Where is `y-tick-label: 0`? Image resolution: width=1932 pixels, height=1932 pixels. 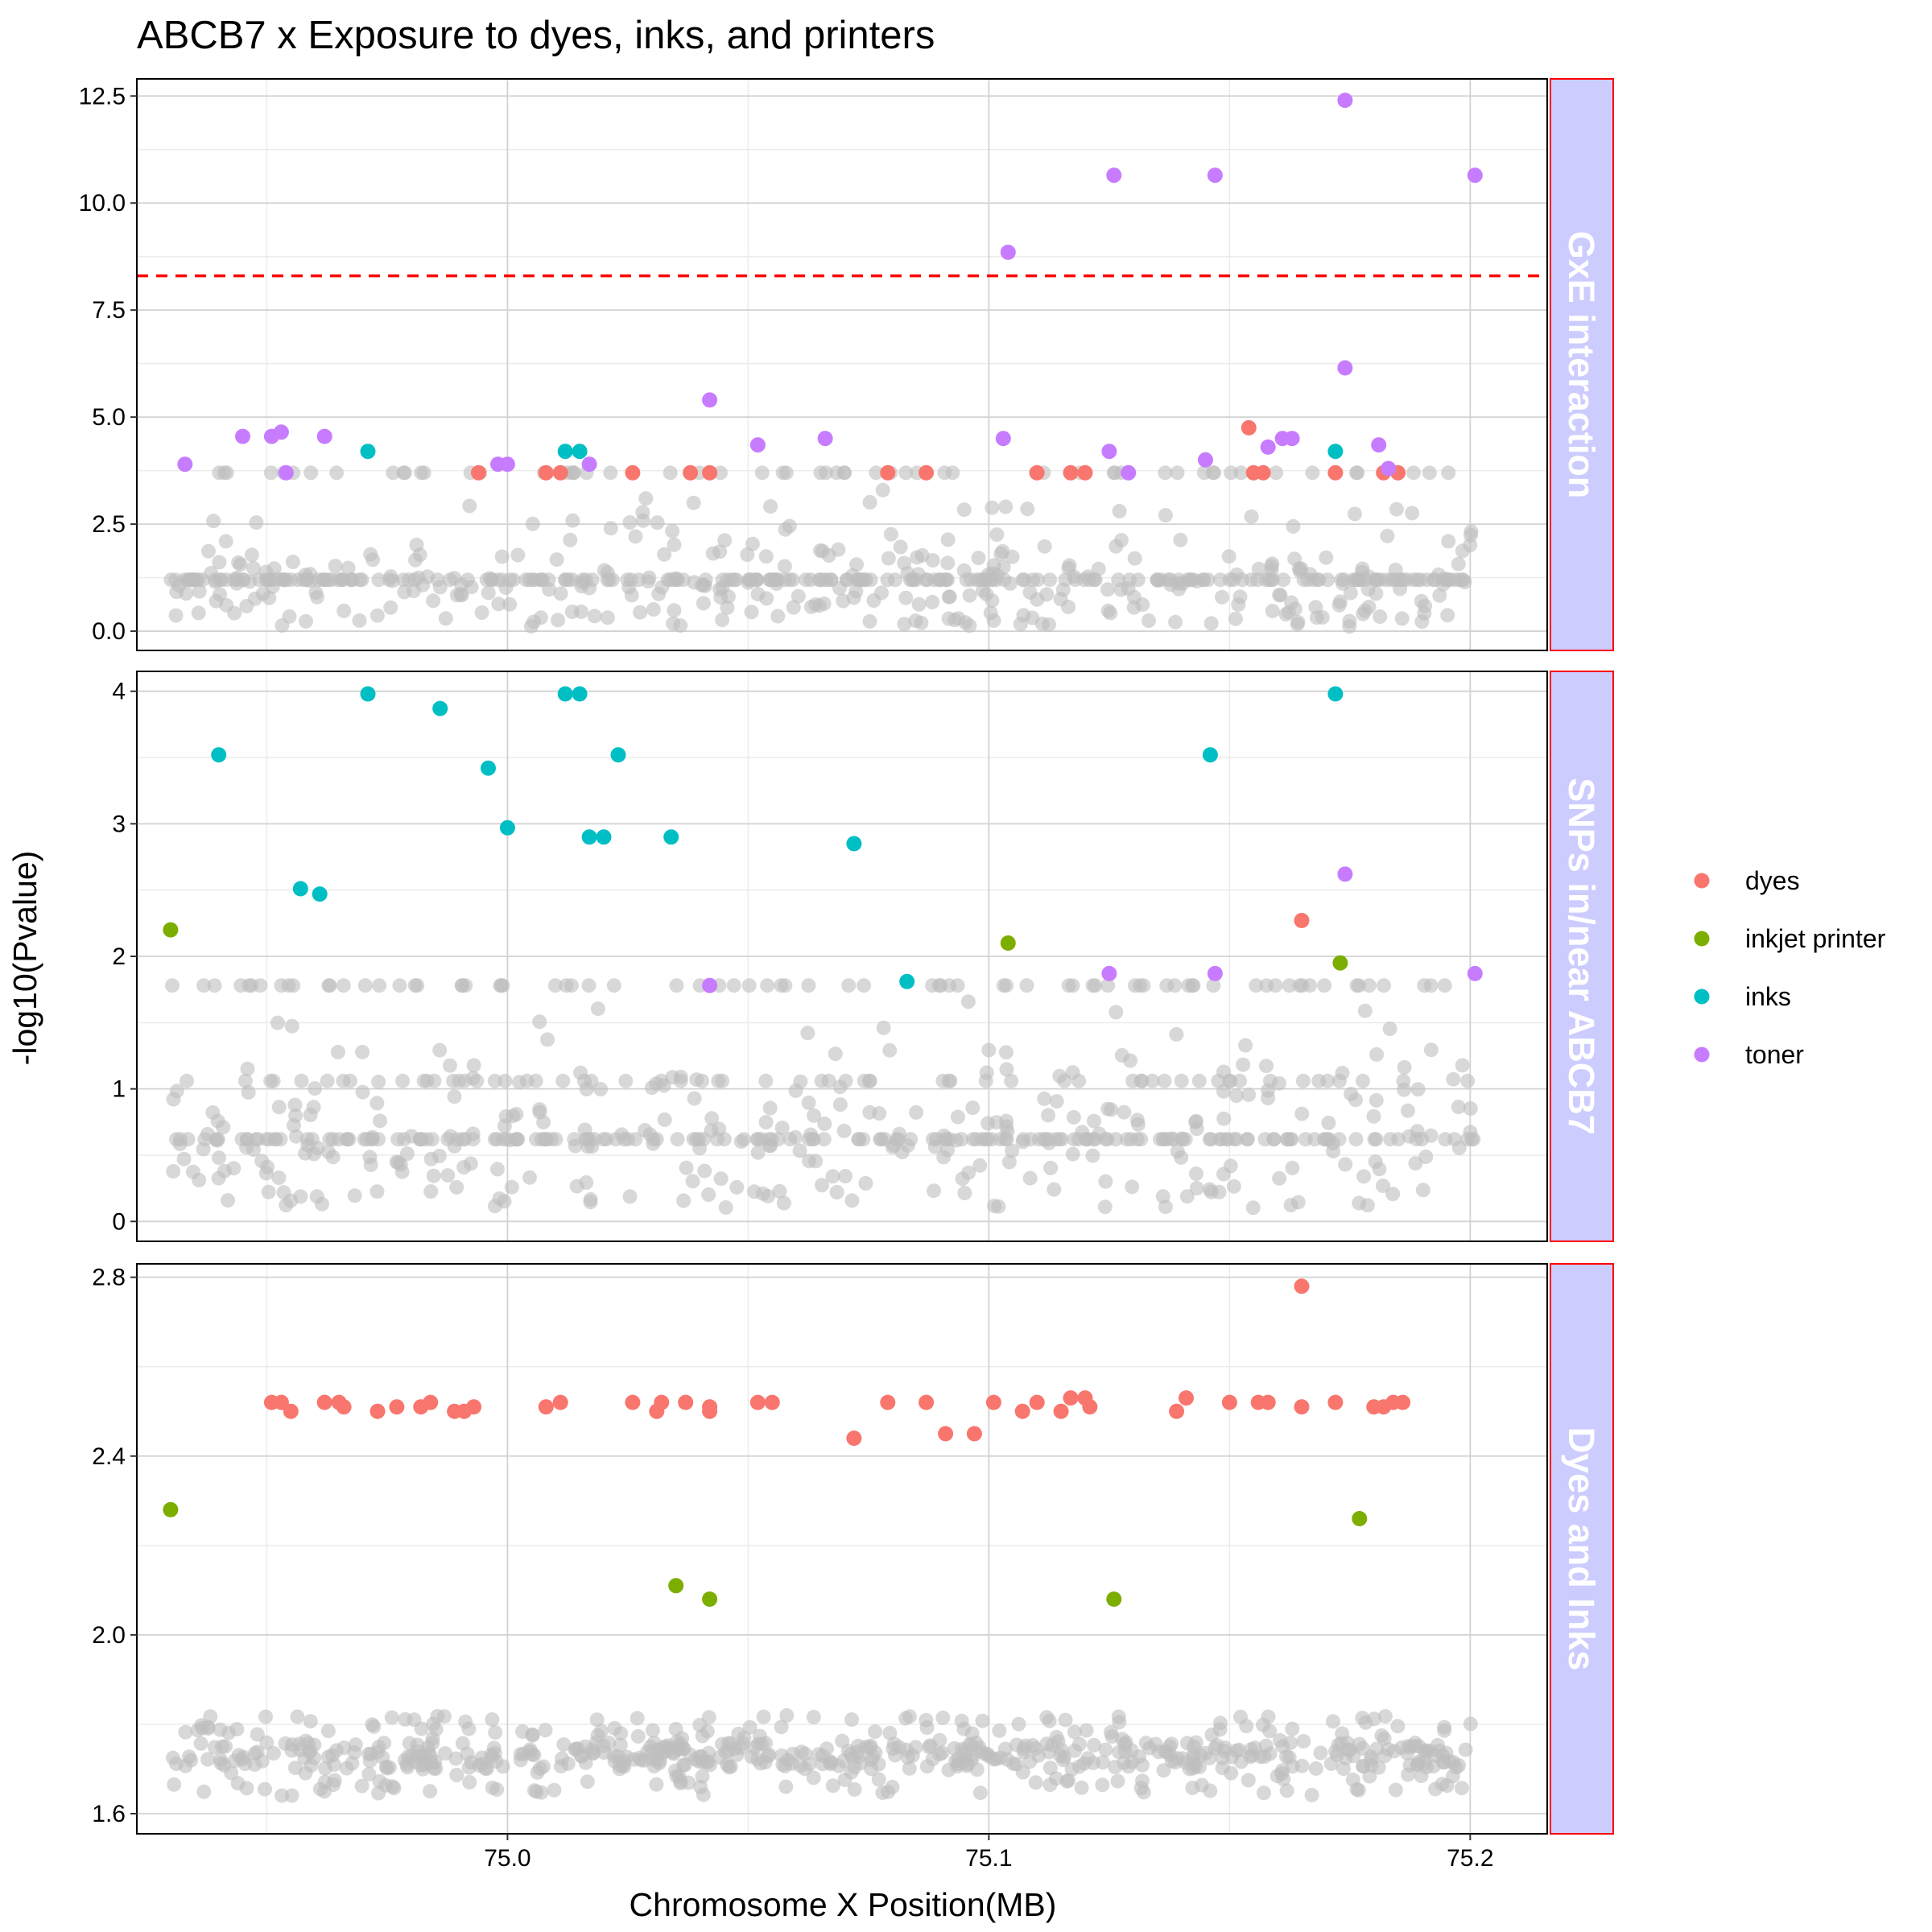
y-tick-label: 0 is located at coordinates (119, 1221).